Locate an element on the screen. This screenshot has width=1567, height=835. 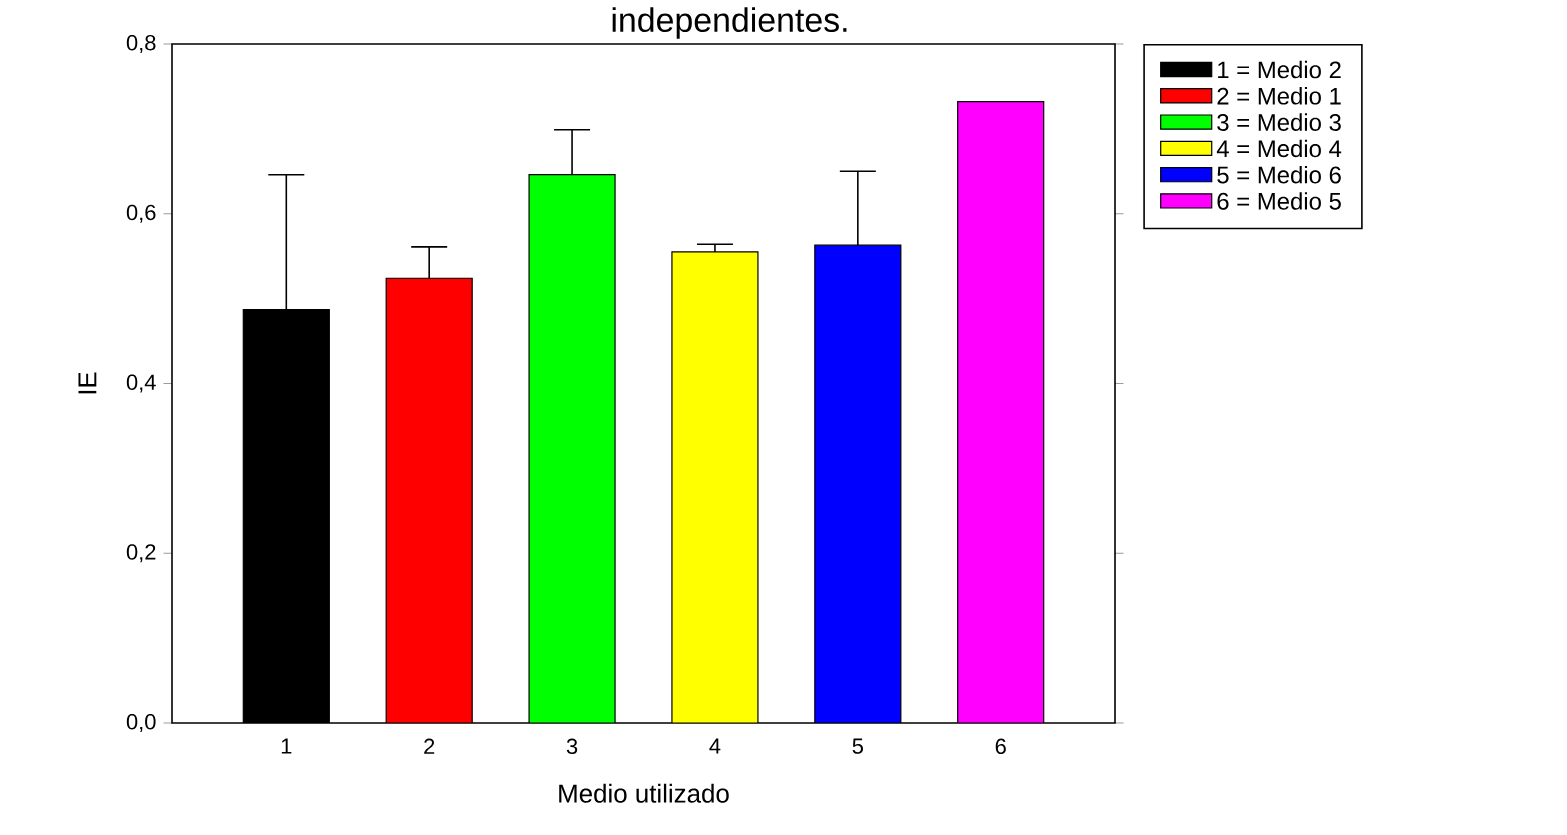
legend-label: 5 = Medio 6 is located at coordinates (1279, 174).